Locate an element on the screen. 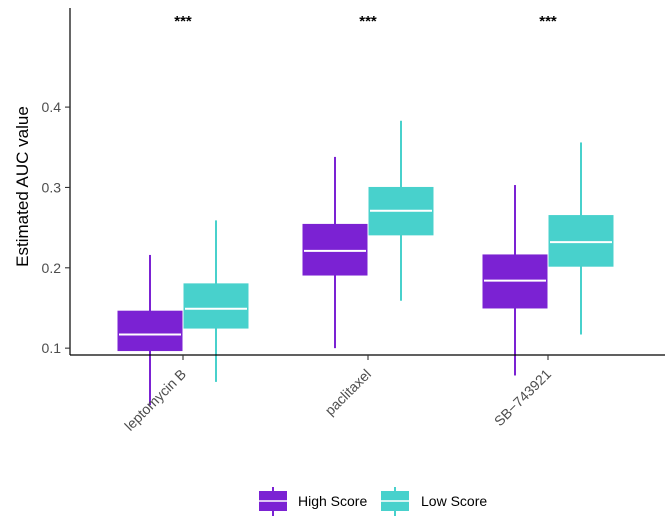  x-tick-label: SB−743921 is located at coordinates (522, 397).